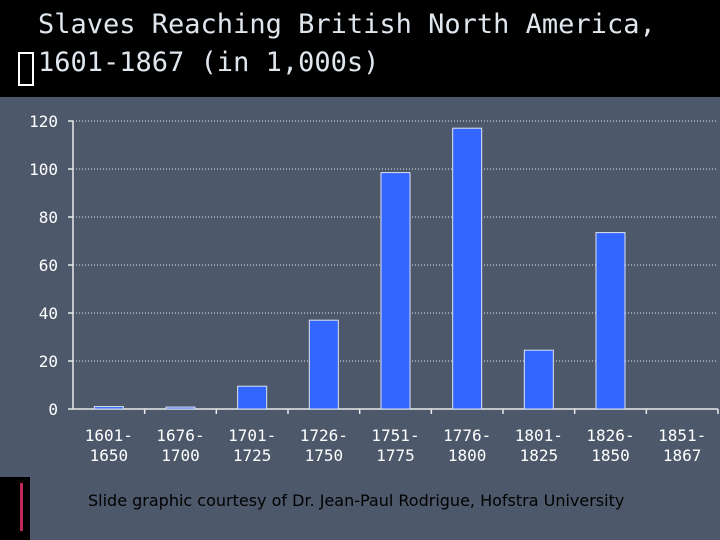  I want to click on x-tick-label: 1700, so click(180, 455).